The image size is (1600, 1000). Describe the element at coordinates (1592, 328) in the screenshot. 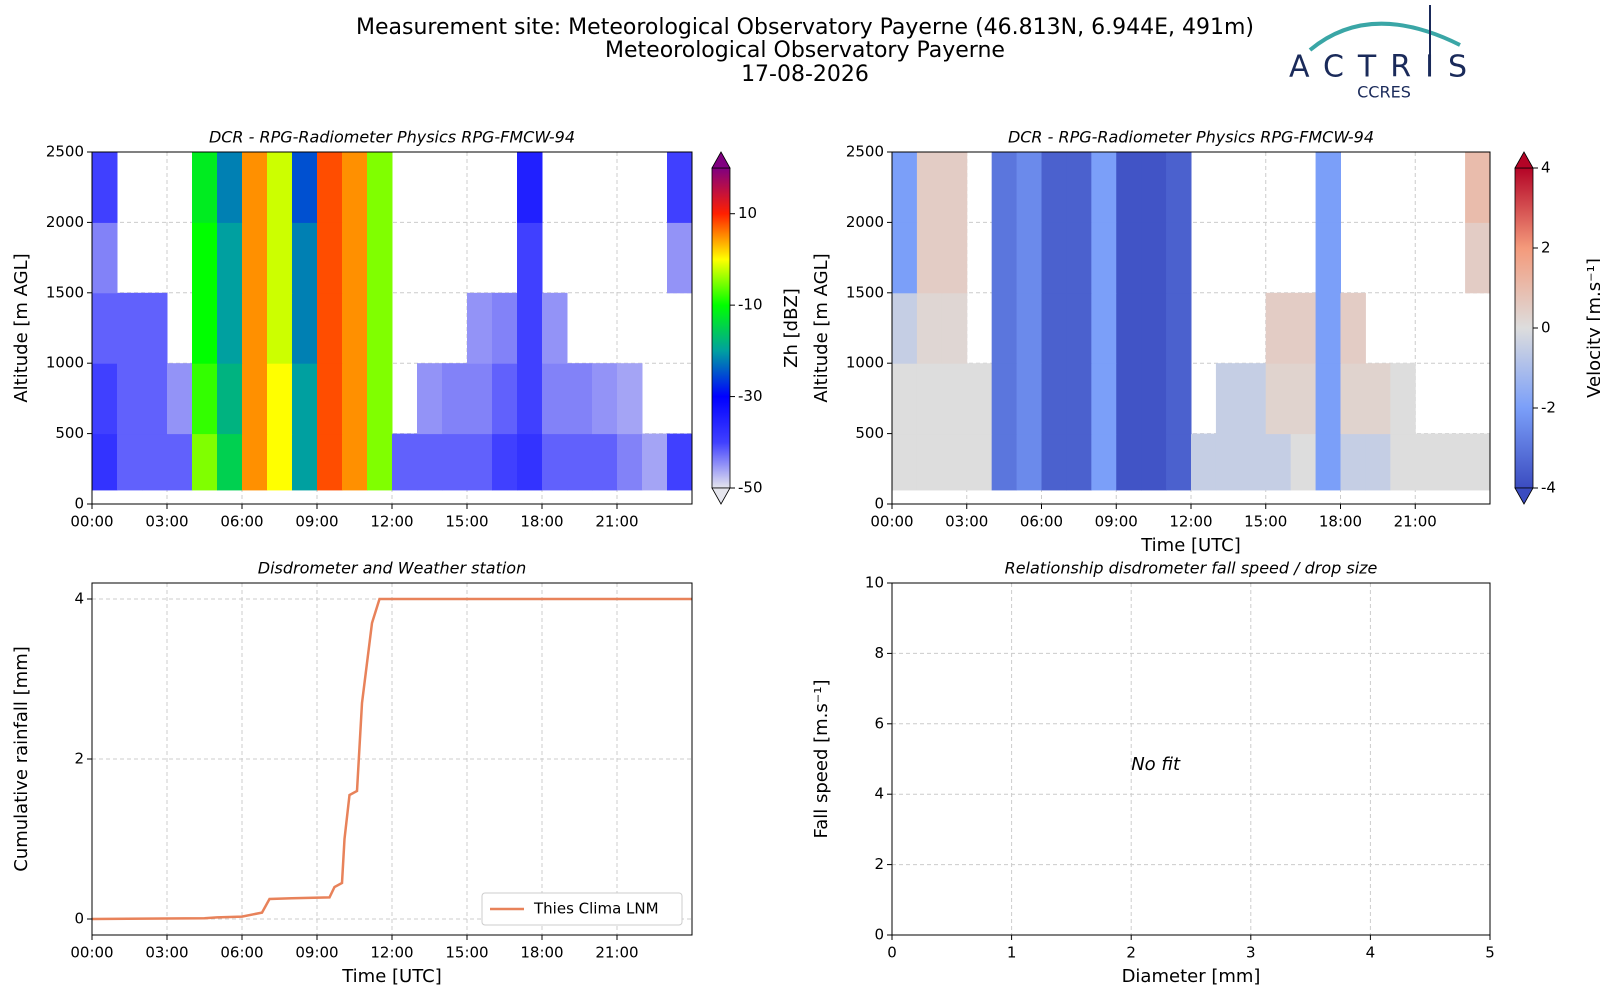

I see `colorbar-label: Velocity [m.s⁻¹]` at that location.